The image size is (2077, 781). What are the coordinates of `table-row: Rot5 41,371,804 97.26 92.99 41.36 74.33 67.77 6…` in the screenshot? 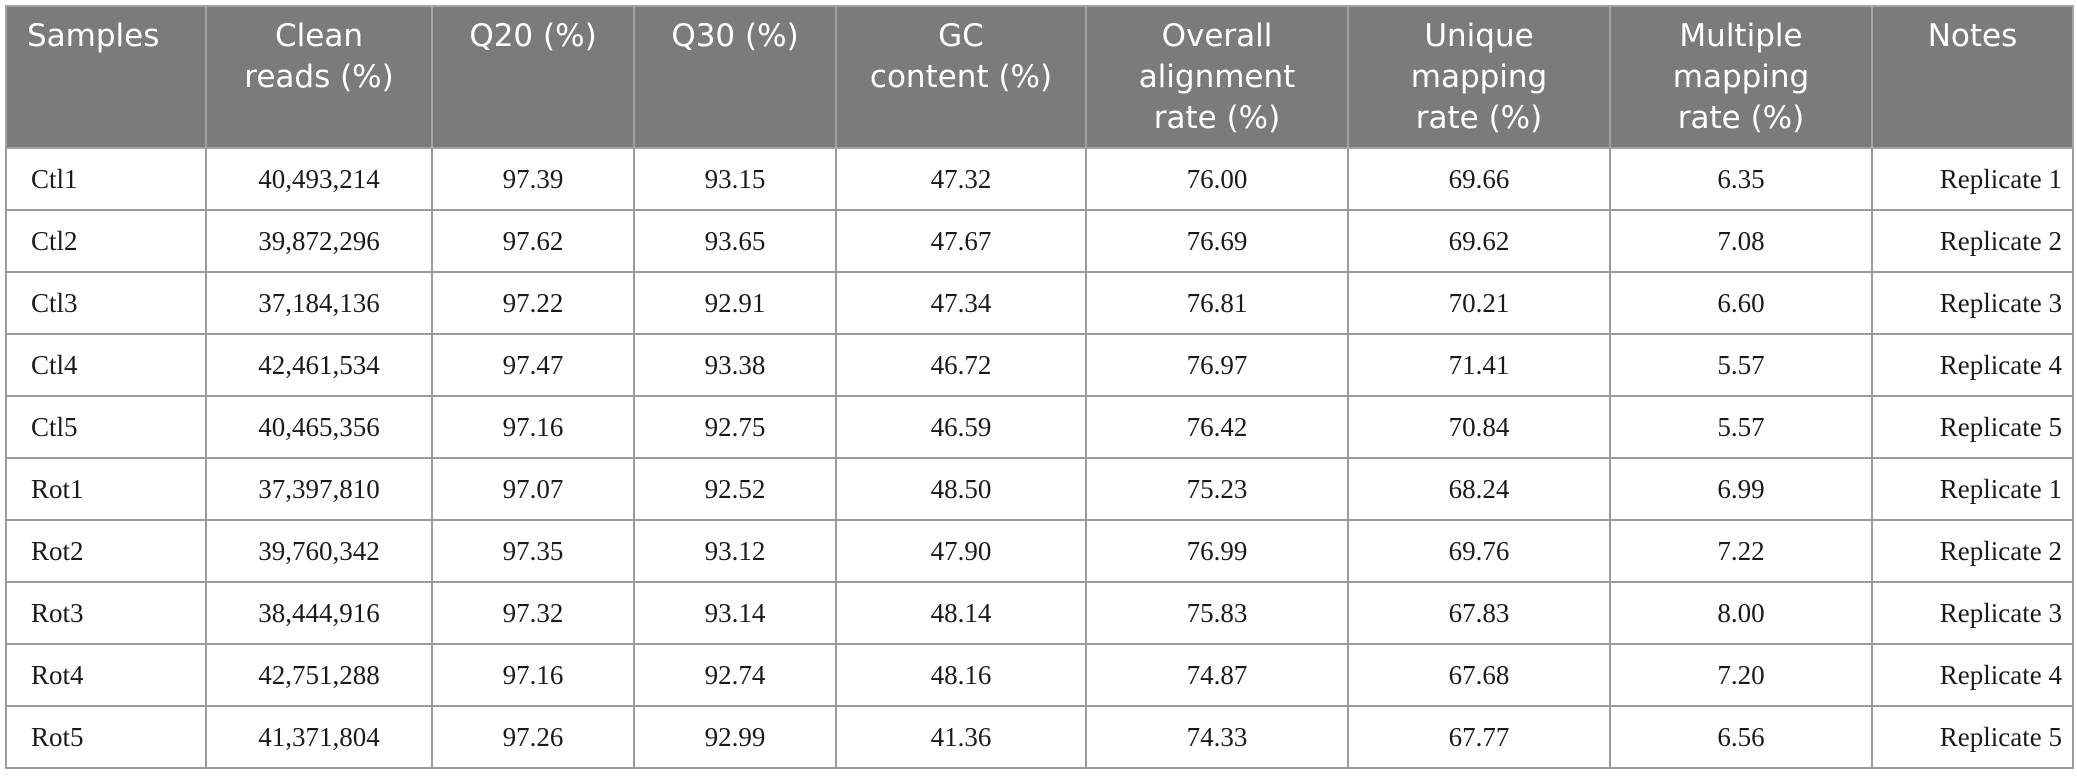 It's located at (1039, 737).